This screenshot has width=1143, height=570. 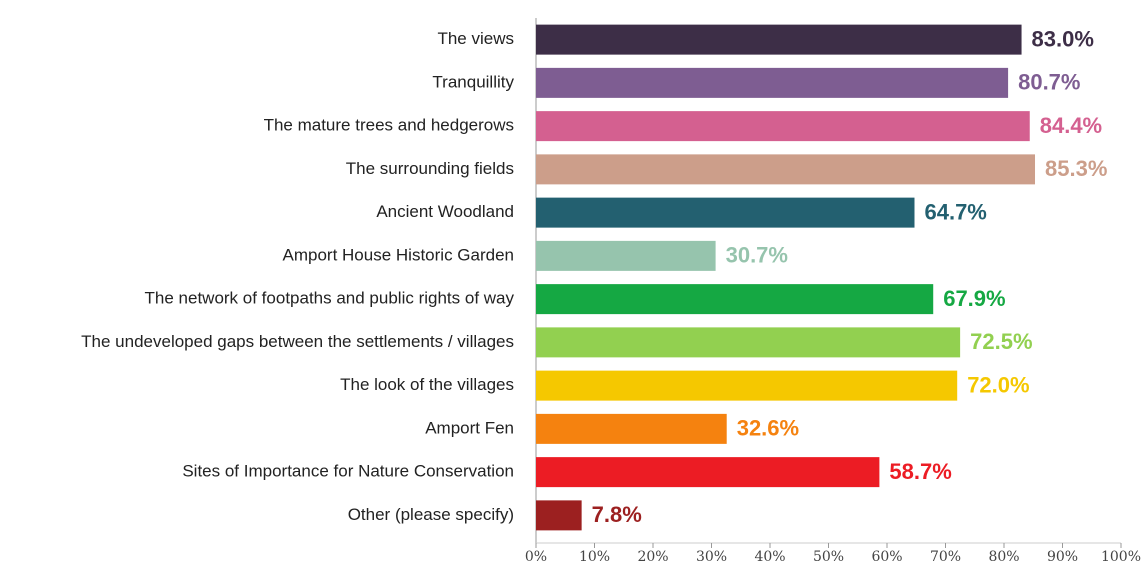 What do you see at coordinates (431, 514) in the screenshot?
I see `category-label: Other (please specify)` at bounding box center [431, 514].